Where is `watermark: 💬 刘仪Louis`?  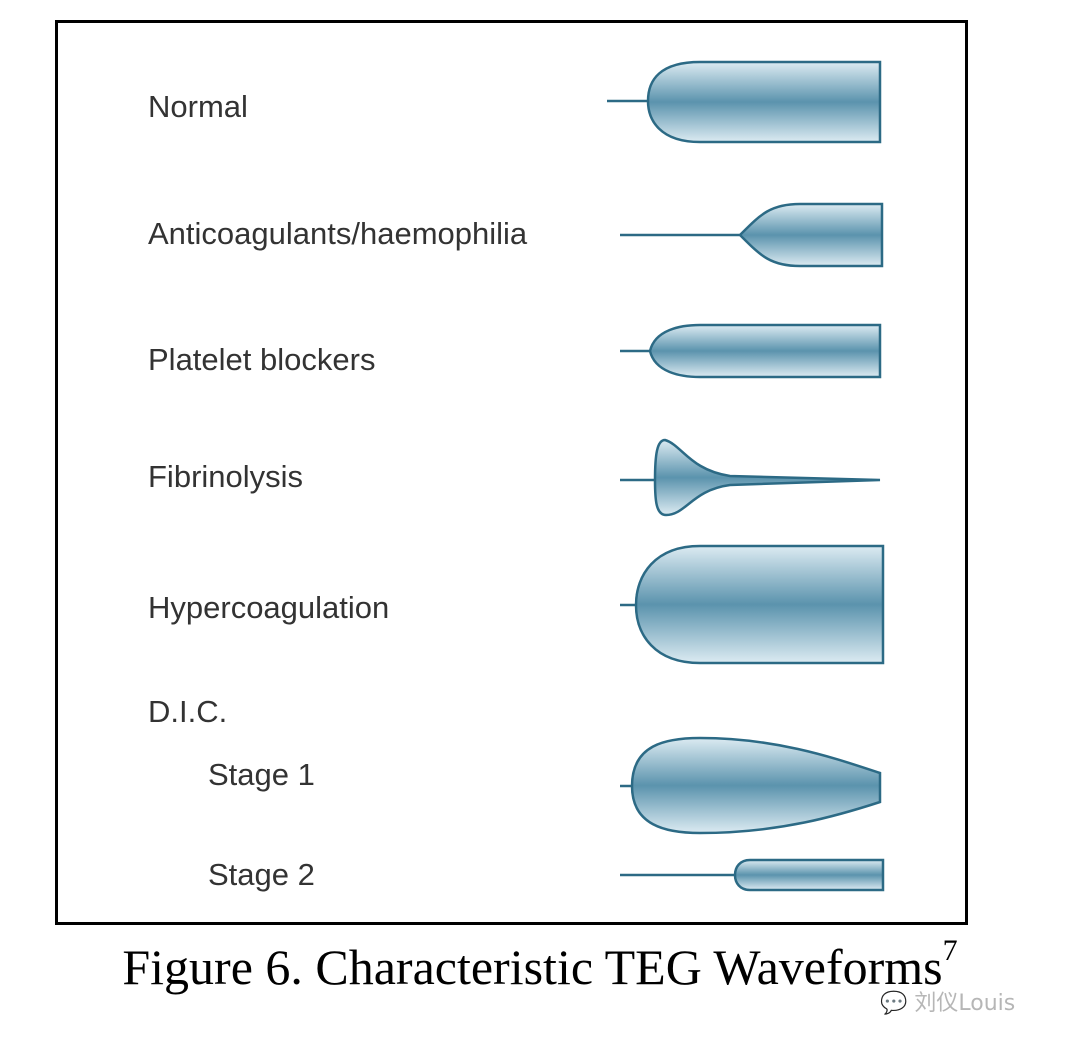
watermark: 💬 刘仪Louis is located at coordinates (947, 1001).